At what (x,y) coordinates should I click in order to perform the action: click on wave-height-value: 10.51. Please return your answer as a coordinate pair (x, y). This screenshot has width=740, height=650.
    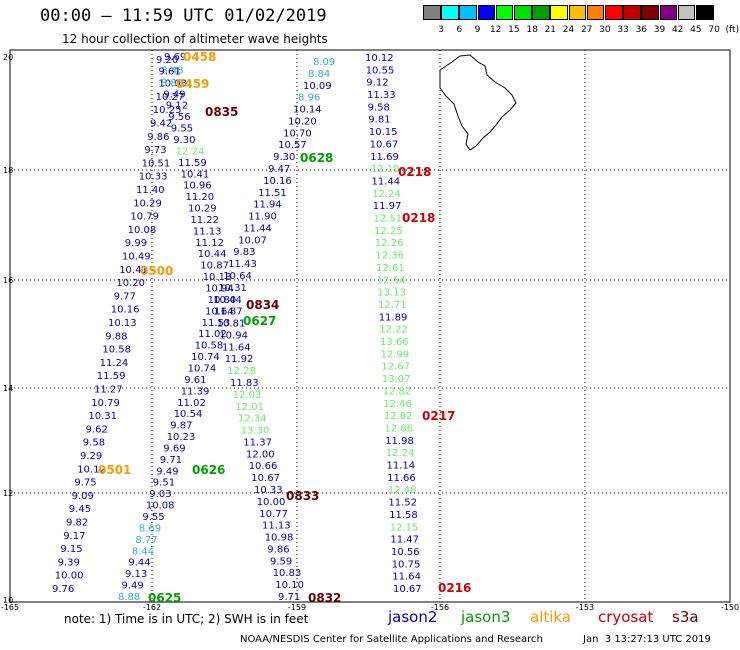
    Looking at the image, I should click on (156, 163).